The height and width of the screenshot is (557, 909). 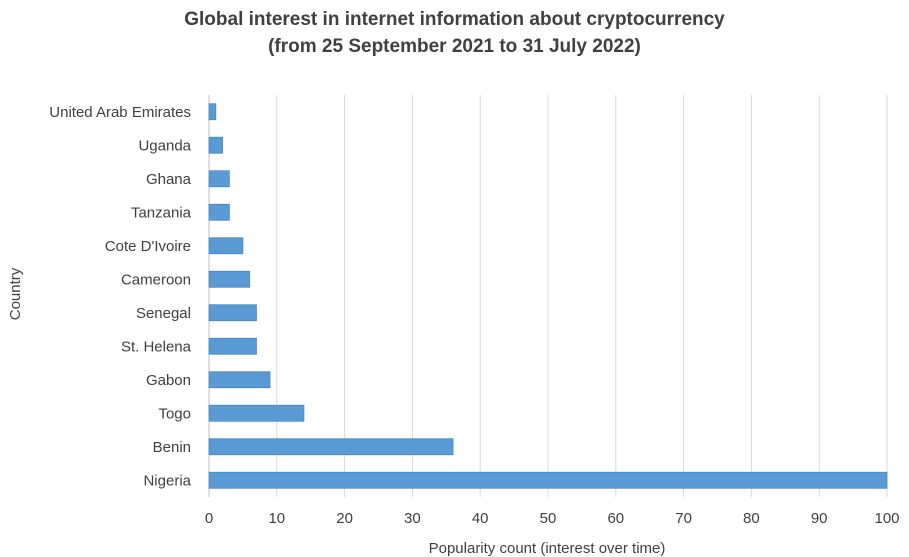 I want to click on category-label: Cote D'Ivoire, so click(x=148, y=246).